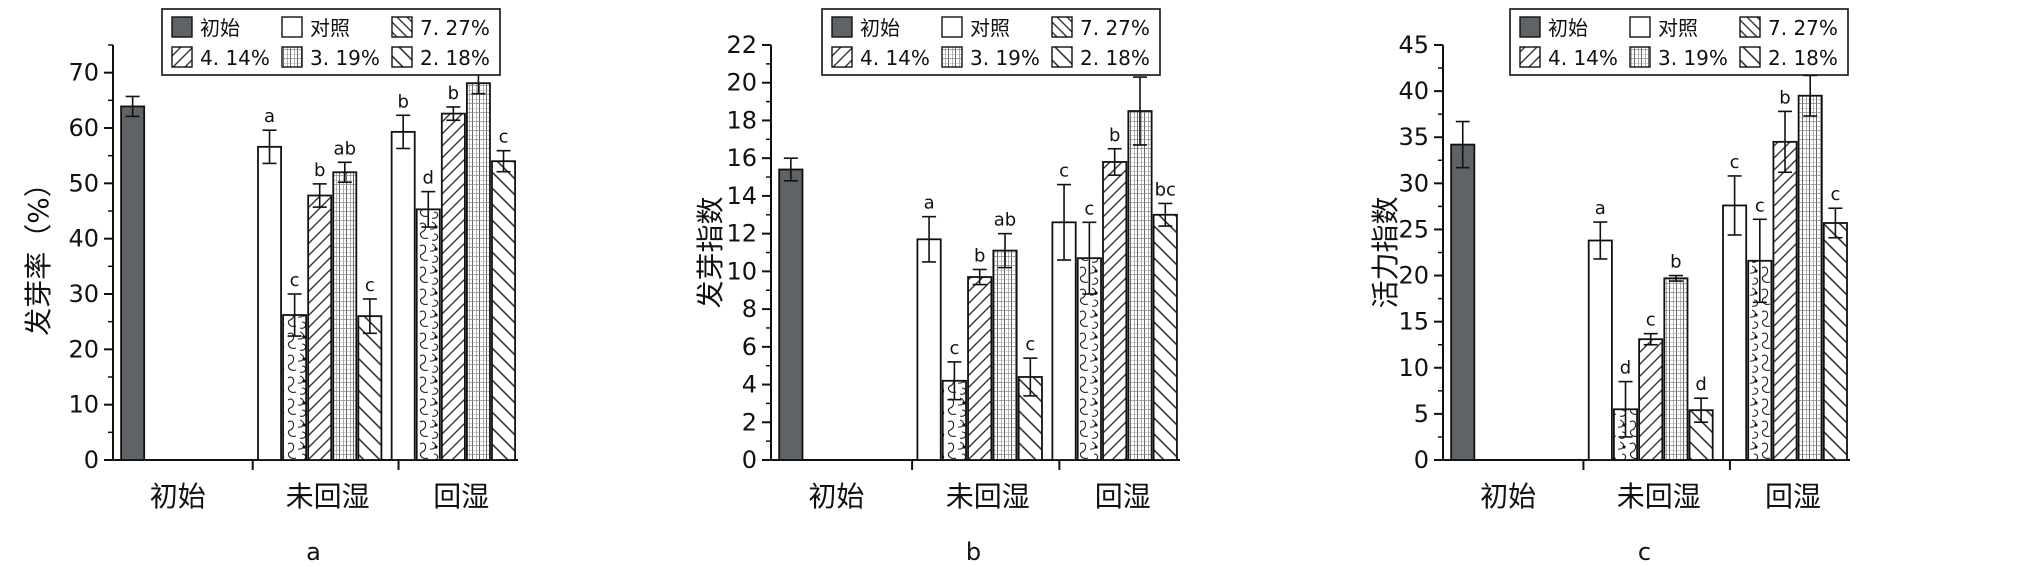  I want to click on y-tick-label: 10, so click(1413, 368).